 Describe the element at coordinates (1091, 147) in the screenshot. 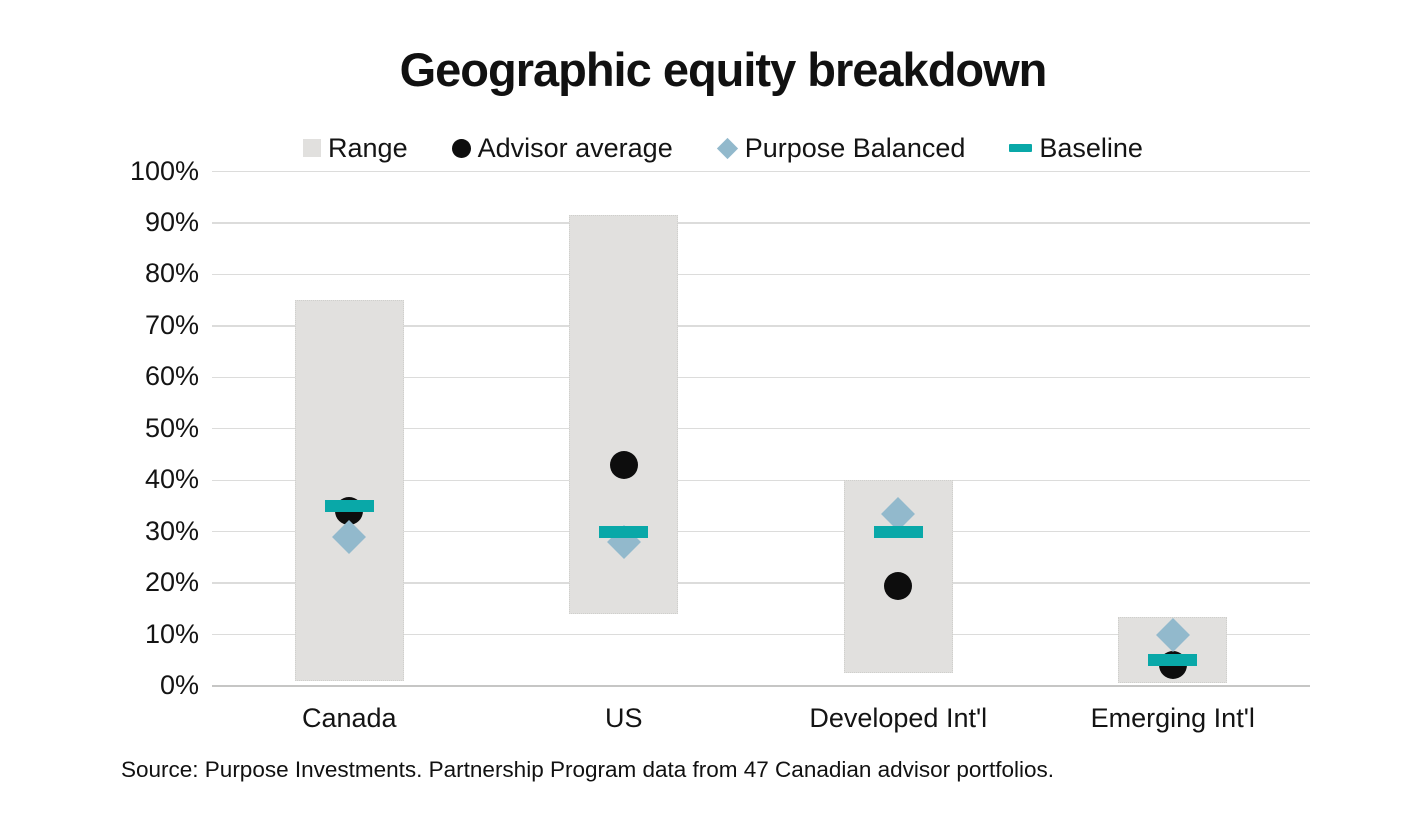

I see `legend-label-baseline: Baseline` at that location.